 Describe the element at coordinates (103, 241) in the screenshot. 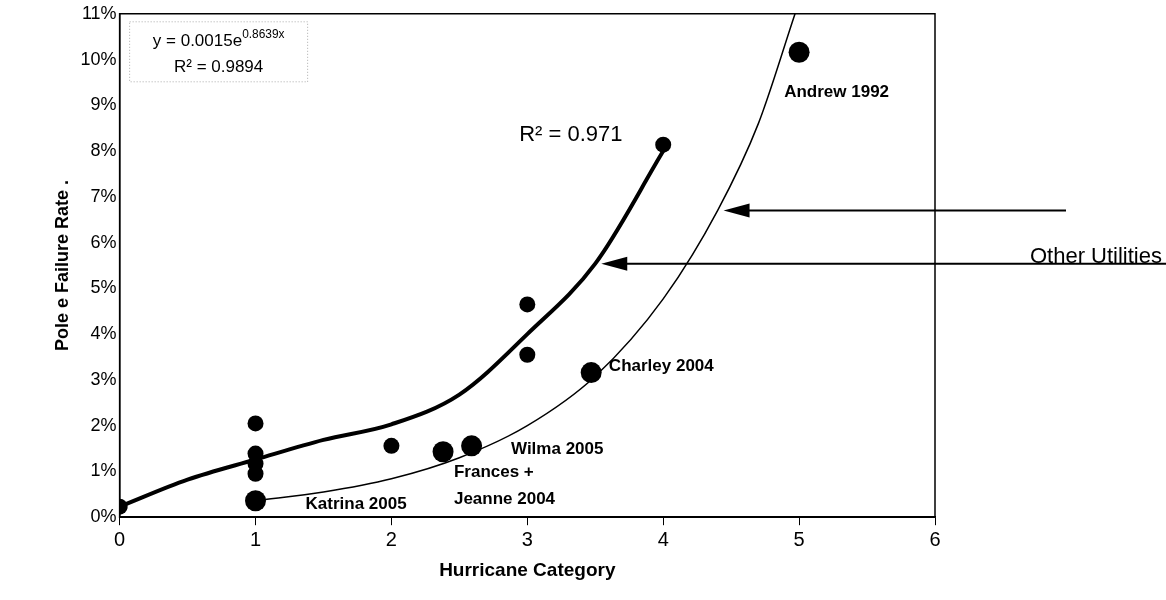

I see `y-tick-label: 6%` at that location.